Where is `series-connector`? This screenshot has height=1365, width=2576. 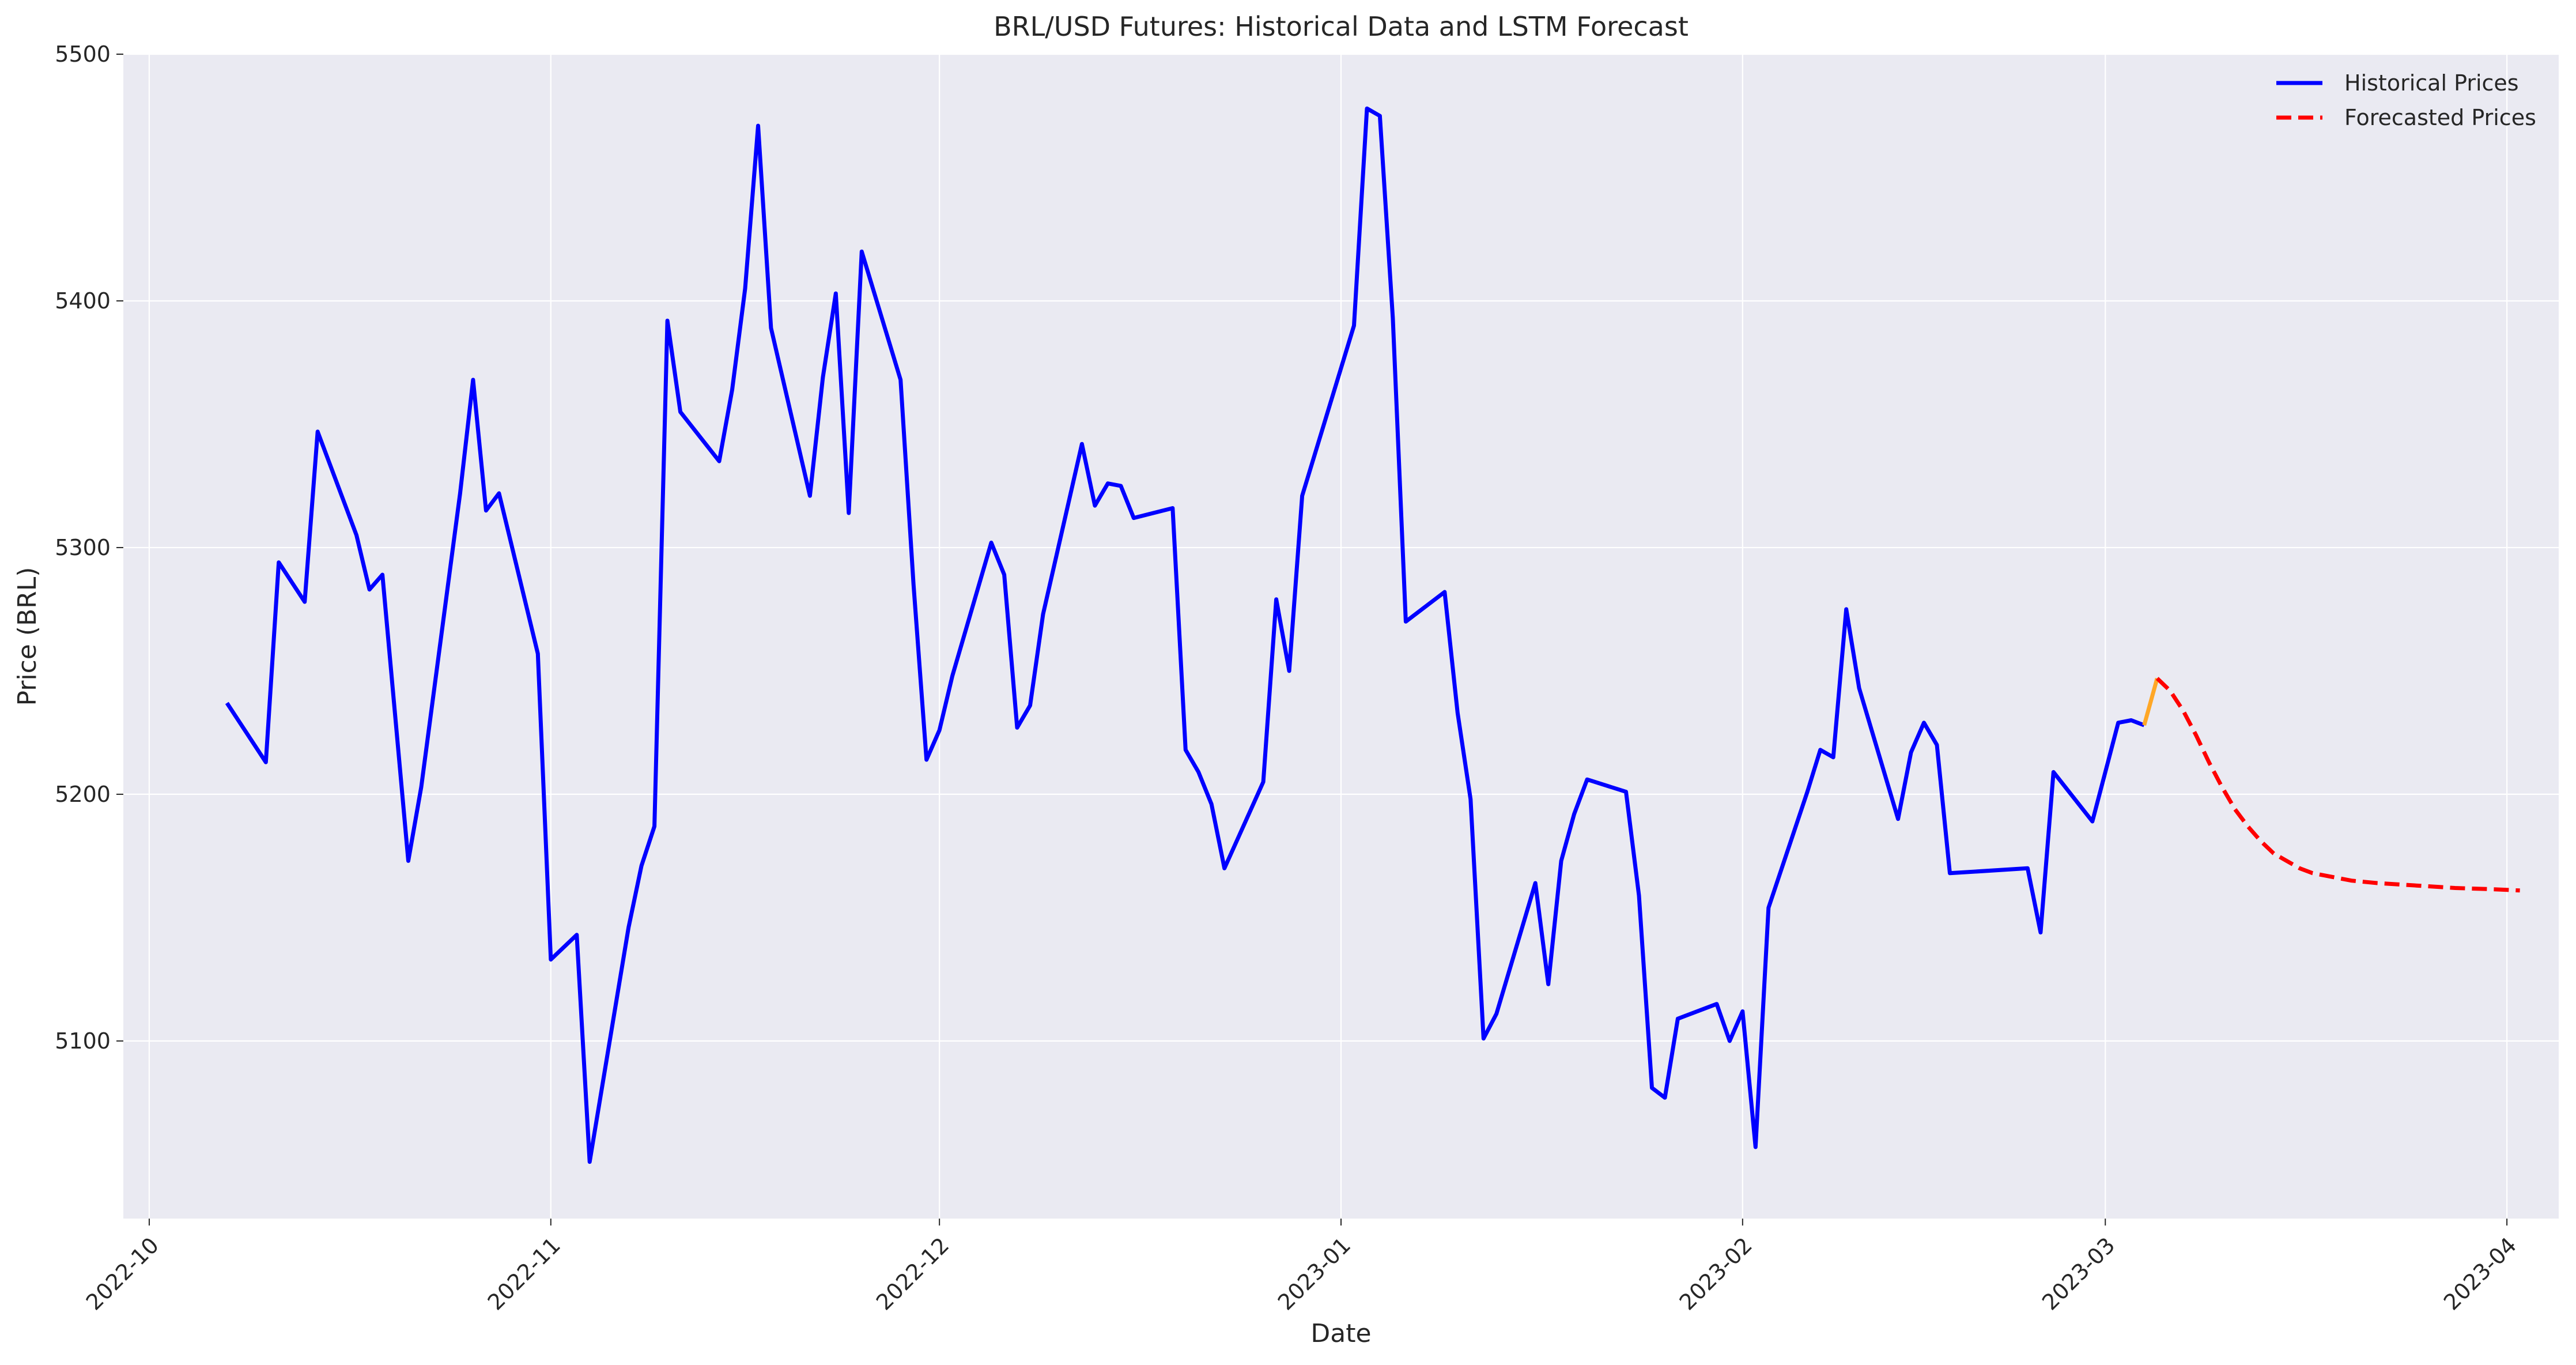 series-connector is located at coordinates (2150, 702).